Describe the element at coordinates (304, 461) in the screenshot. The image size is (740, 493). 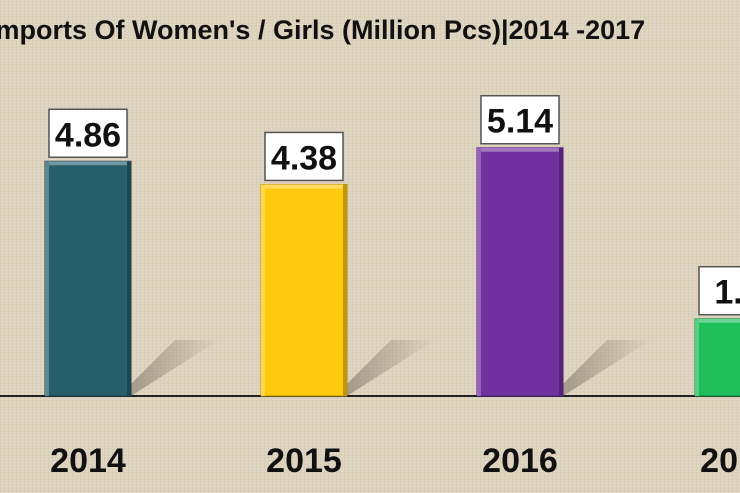
I see `x-tick-label-2015: 2015` at that location.